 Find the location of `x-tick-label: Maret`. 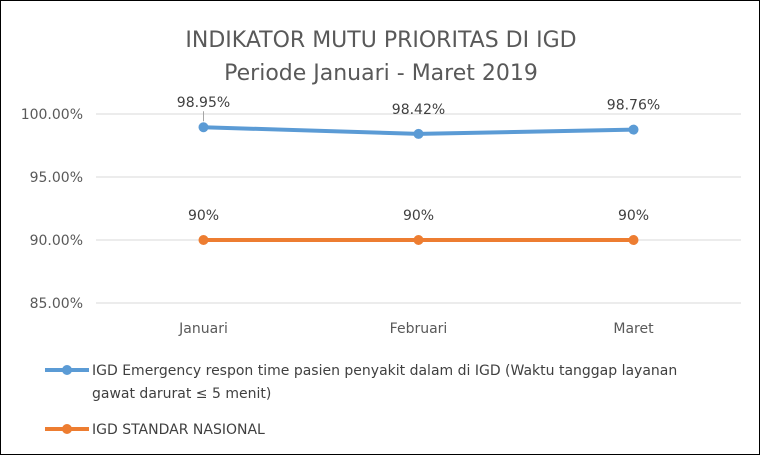

x-tick-label: Maret is located at coordinates (633, 329).